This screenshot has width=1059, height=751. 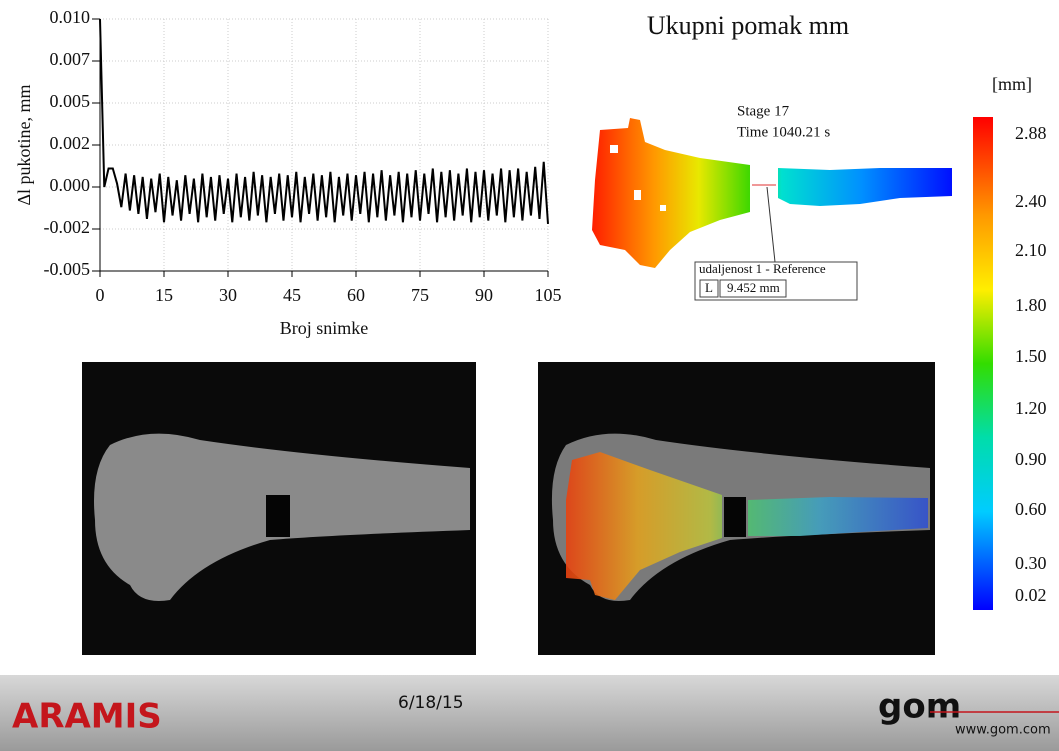 I want to click on footer: ARAMIS 6/18/15 gom www.gom.com, so click(x=529, y=713).